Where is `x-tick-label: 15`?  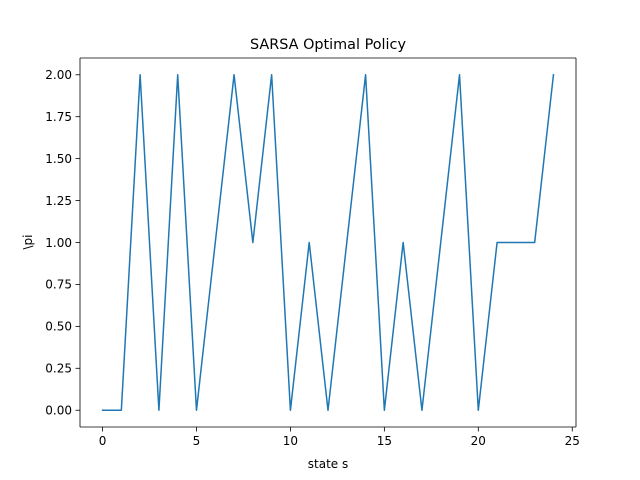 x-tick-label: 15 is located at coordinates (384, 441).